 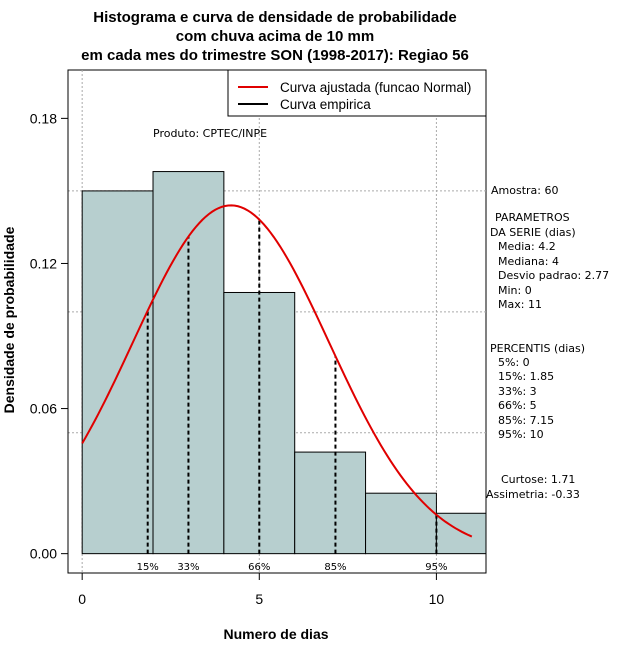 What do you see at coordinates (515, 290) in the screenshot?
I see `stat-min: Min: 0` at bounding box center [515, 290].